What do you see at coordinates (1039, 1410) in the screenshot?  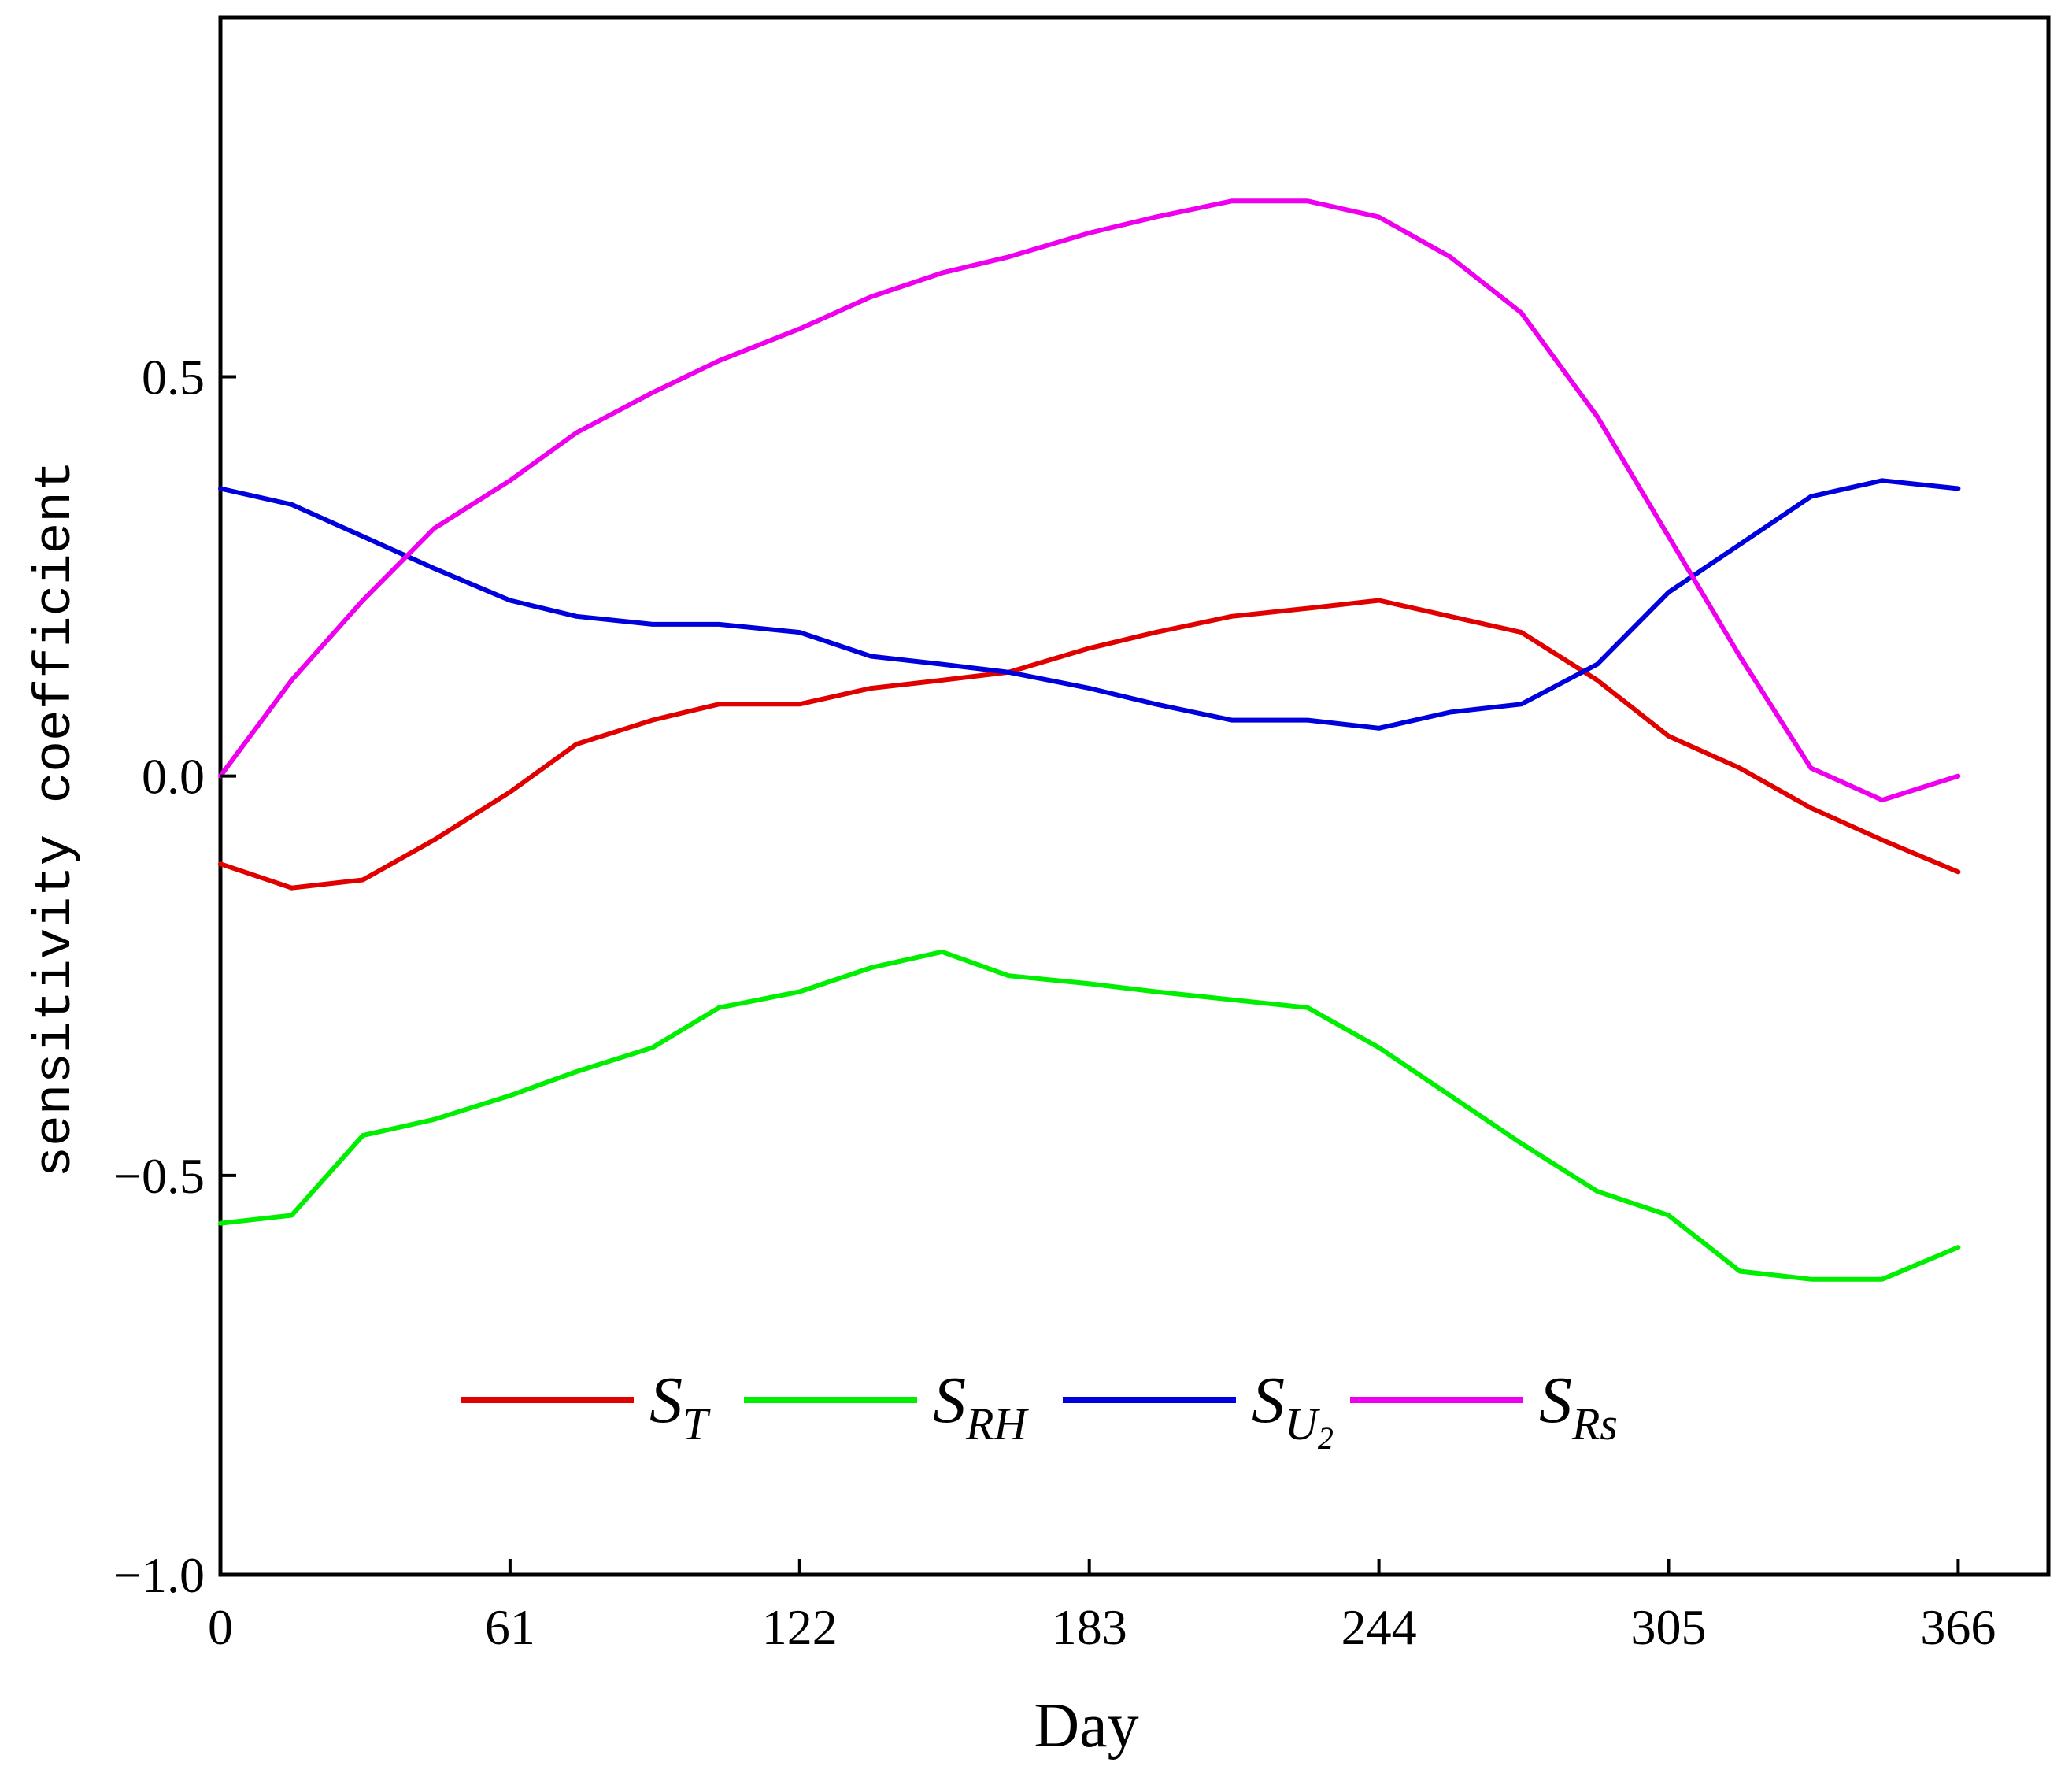 I see `legend: ST SRH SU2 SRs` at bounding box center [1039, 1410].